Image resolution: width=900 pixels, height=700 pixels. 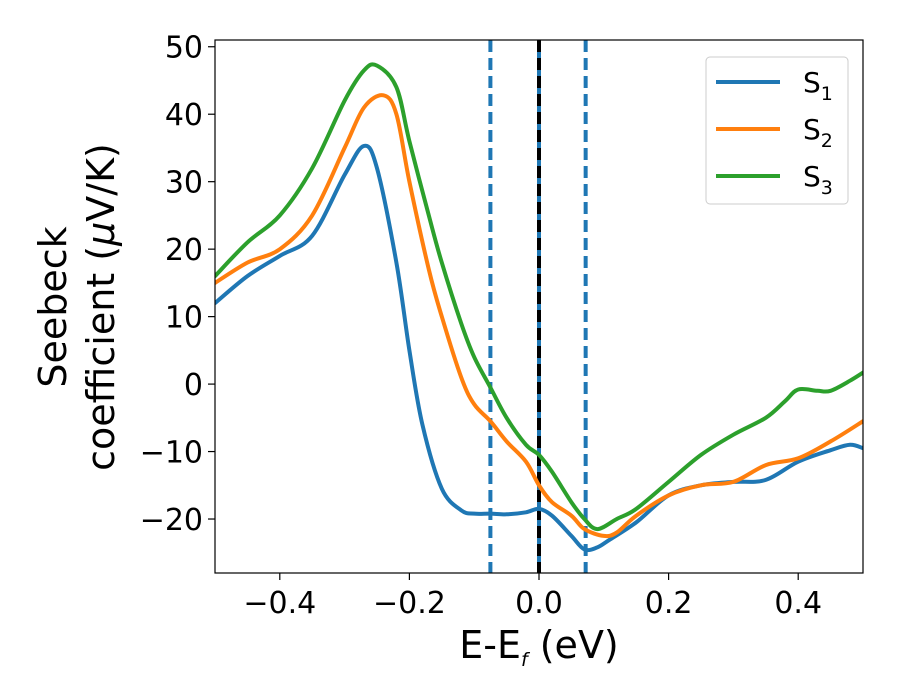 I want to click on y-tick-label: 40, so click(x=184, y=115).